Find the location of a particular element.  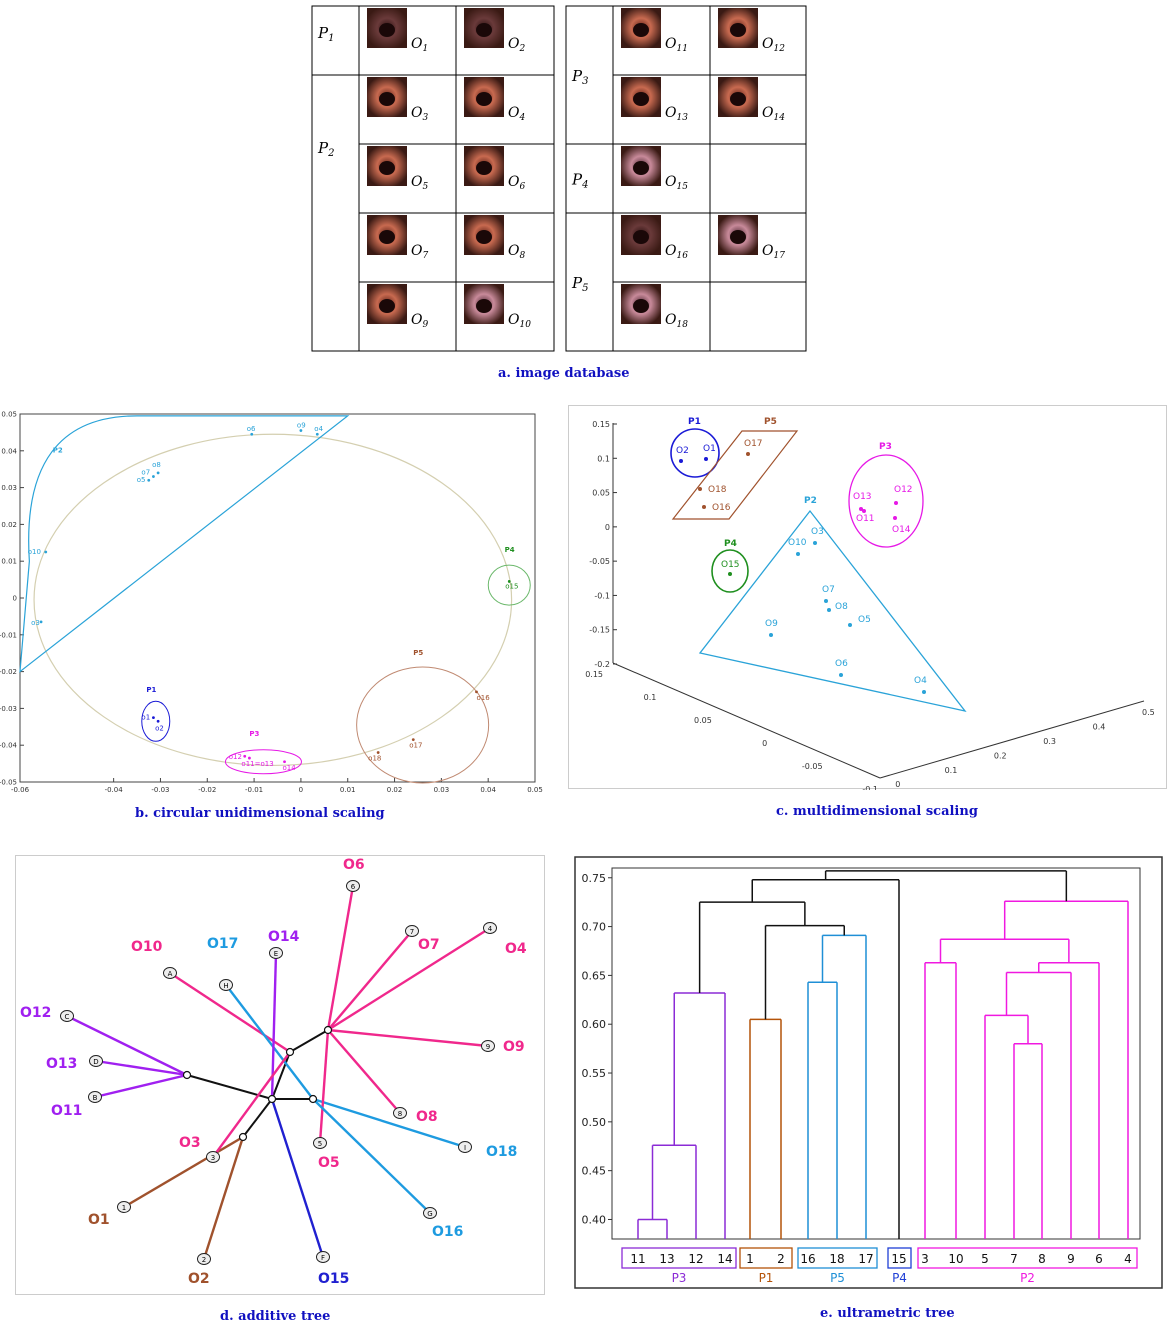

x-tick-label: -0.01 is located at coordinates (254, 790).